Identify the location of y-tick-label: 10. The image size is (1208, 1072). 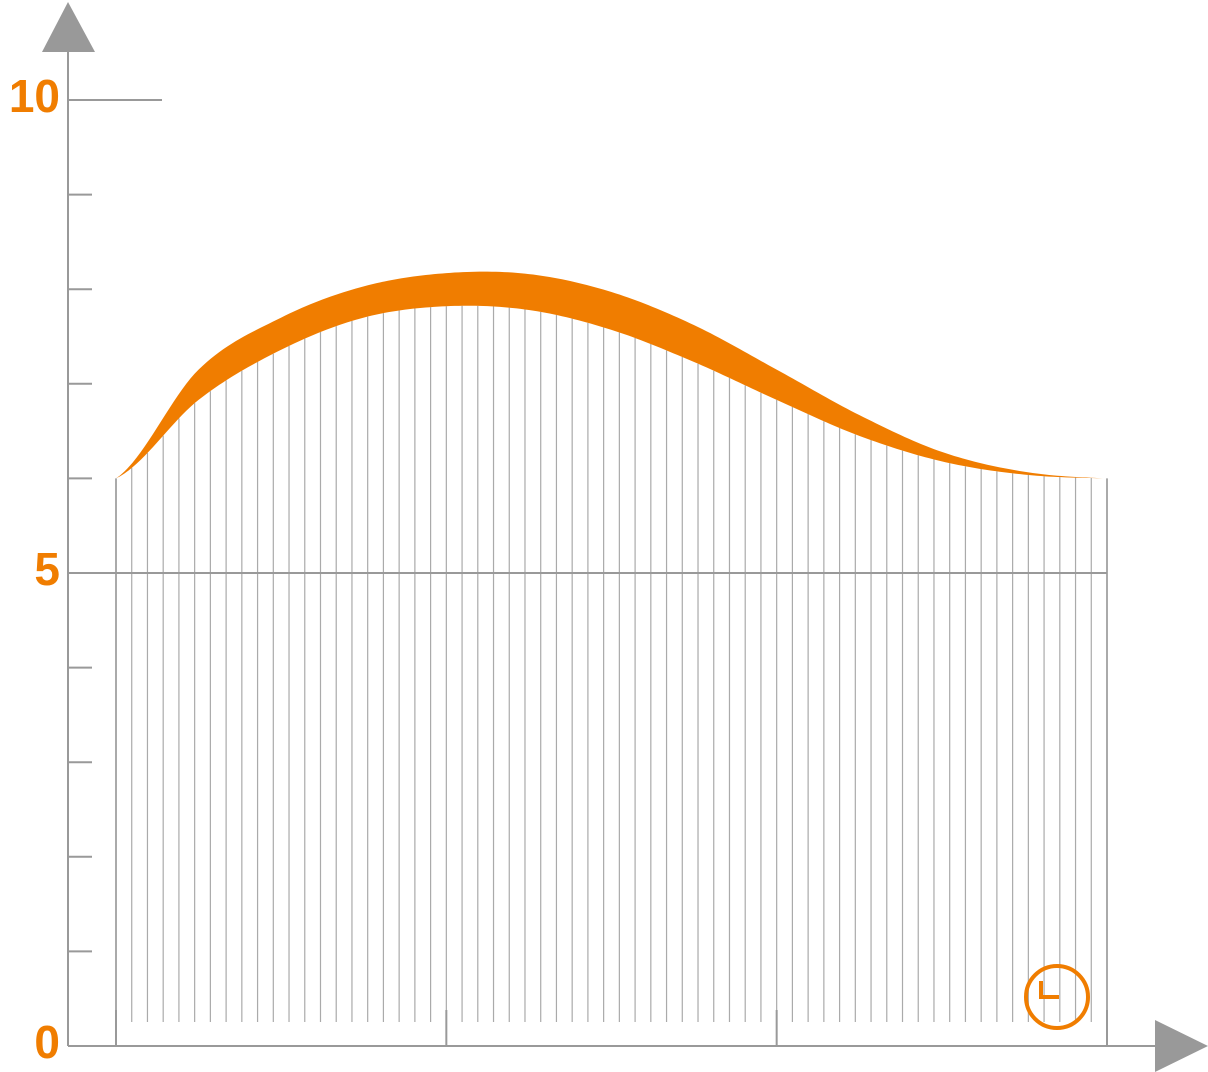
(34, 96).